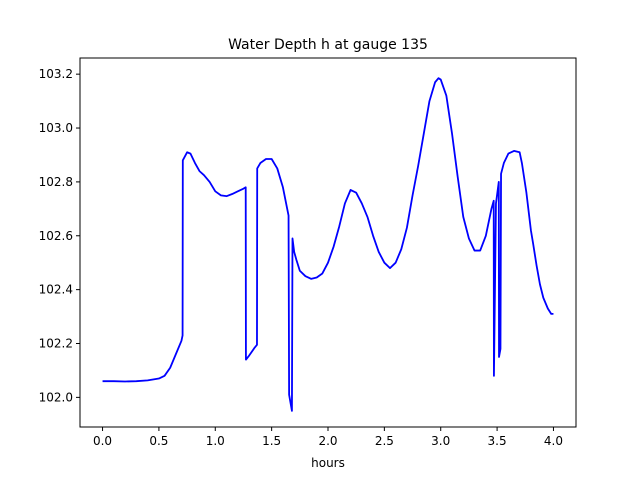 Image resolution: width=640 pixels, height=480 pixels. I want to click on x-tick-label: 1.5, so click(271, 441).